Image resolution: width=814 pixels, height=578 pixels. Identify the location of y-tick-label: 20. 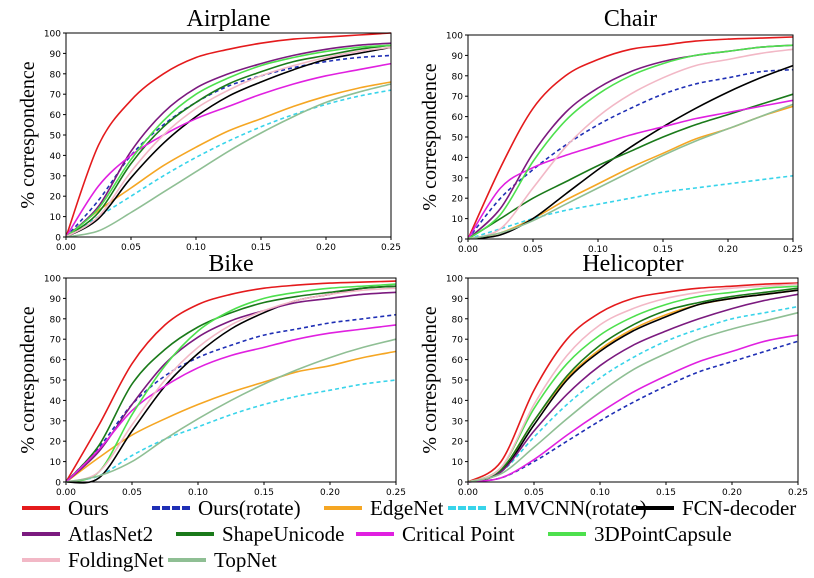
(458, 443).